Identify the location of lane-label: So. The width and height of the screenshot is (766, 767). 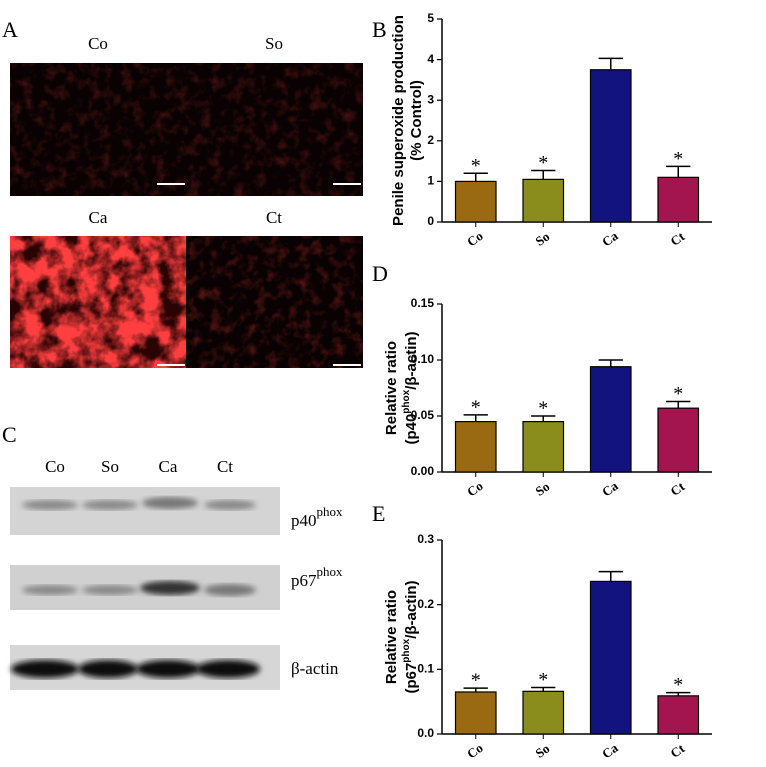
(110, 466).